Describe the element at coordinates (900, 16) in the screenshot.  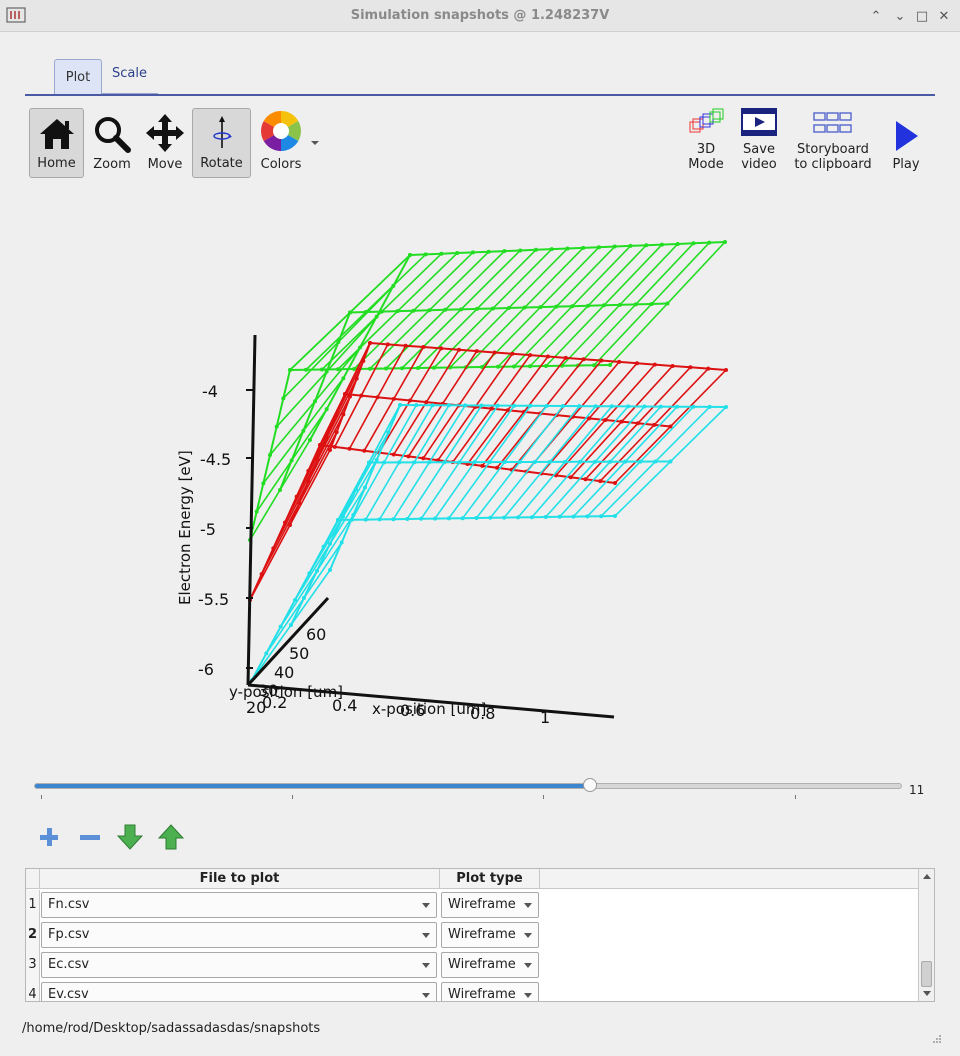
I see `minimize-icon: ⌄` at that location.